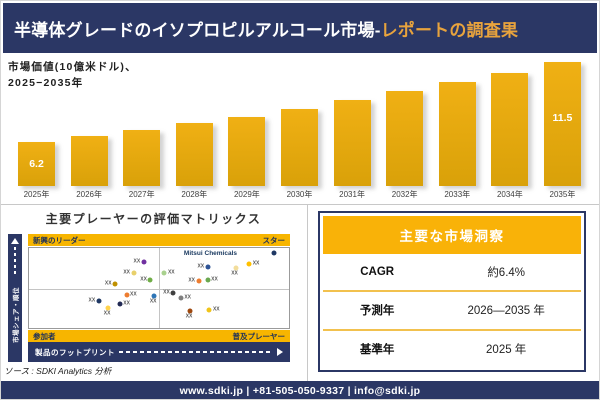 The height and width of the screenshot is (400, 600). What do you see at coordinates (247, 151) in the screenshot?
I see `bar-2029年` at bounding box center [247, 151].